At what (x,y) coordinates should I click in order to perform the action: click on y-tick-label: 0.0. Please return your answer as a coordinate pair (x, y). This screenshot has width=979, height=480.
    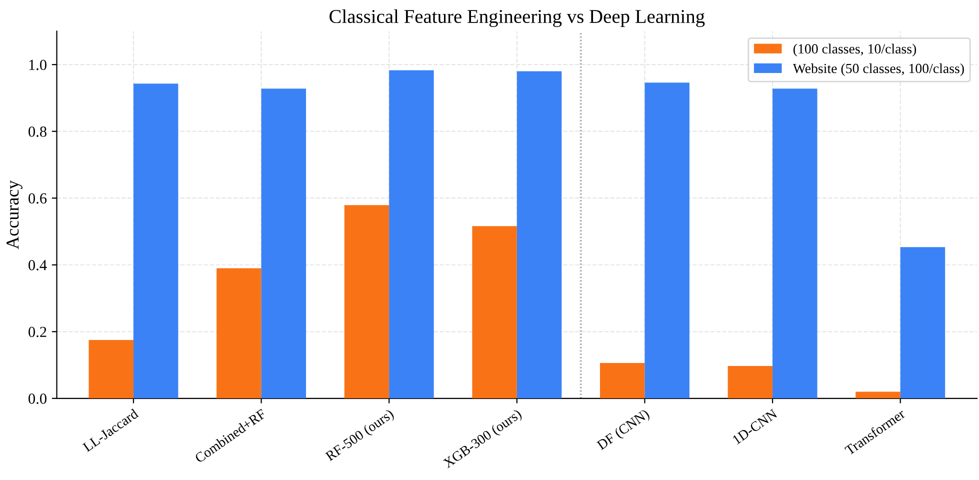
    Looking at the image, I should click on (37, 399).